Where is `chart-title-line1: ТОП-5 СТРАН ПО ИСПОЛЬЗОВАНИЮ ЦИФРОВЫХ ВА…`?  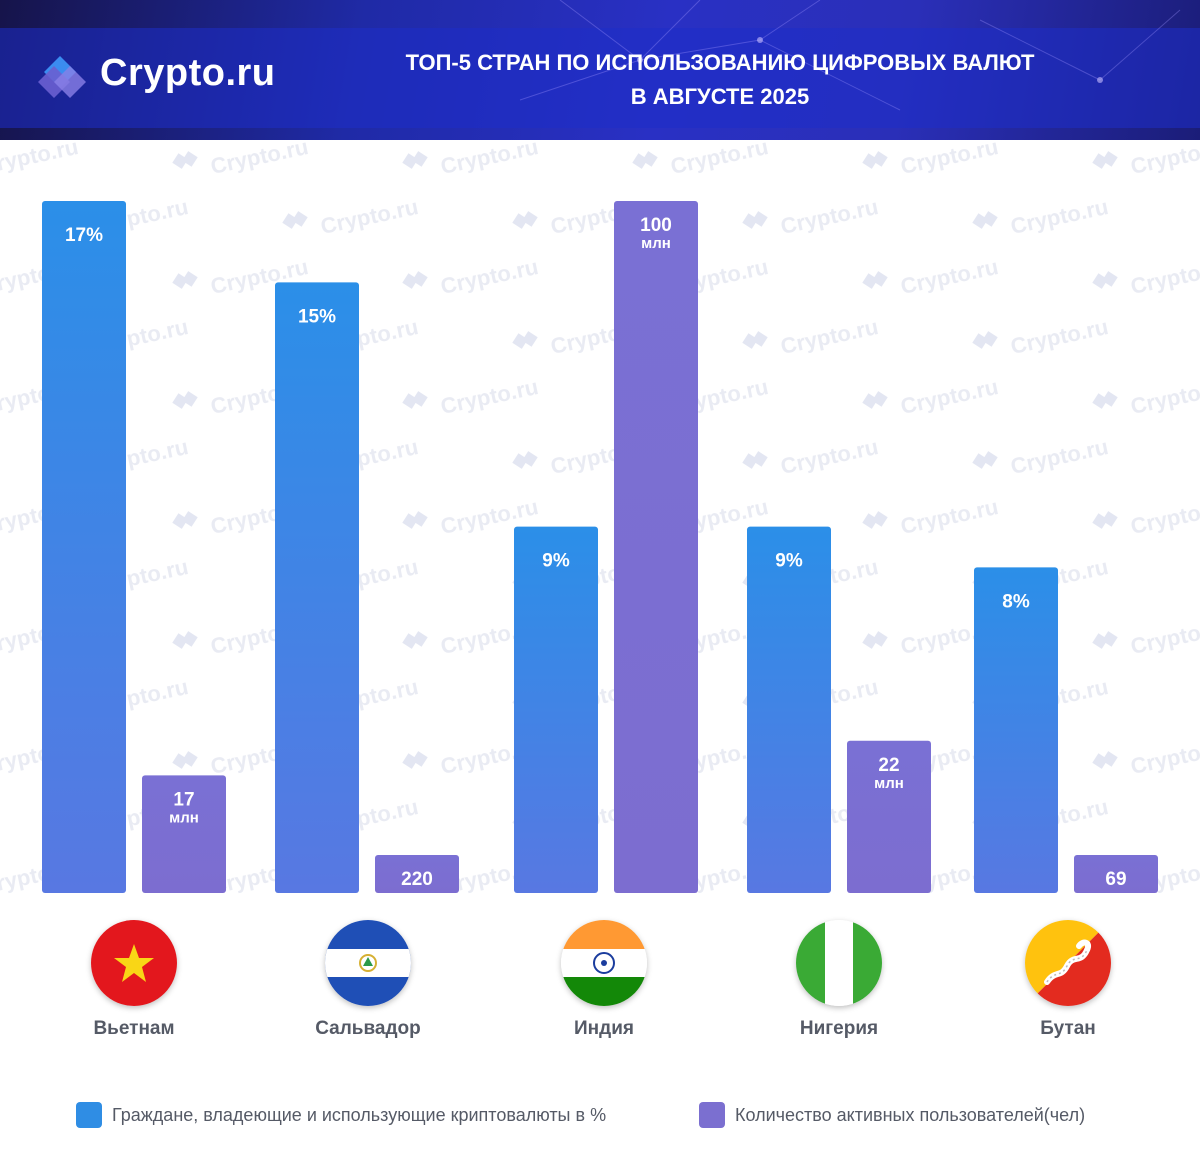
chart-title-line1: ТОП-5 СТРАН ПО ИСПОЛЬЗОВАНИЮ ЦИФРОВЫХ ВА… is located at coordinates (720, 62).